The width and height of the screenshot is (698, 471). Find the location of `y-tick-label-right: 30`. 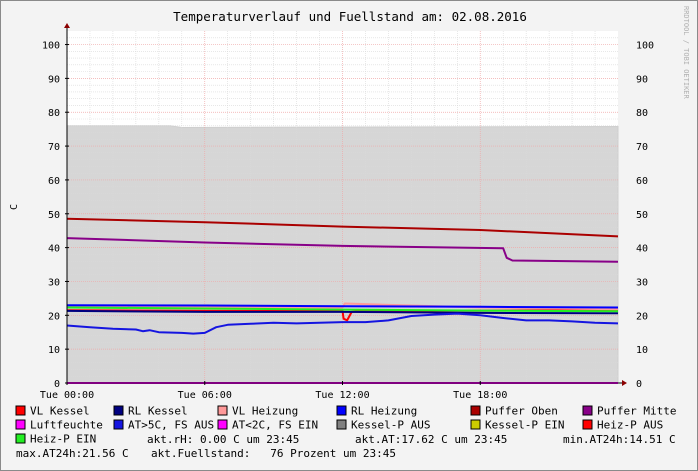

y-tick-label-right: 30 is located at coordinates (642, 282).